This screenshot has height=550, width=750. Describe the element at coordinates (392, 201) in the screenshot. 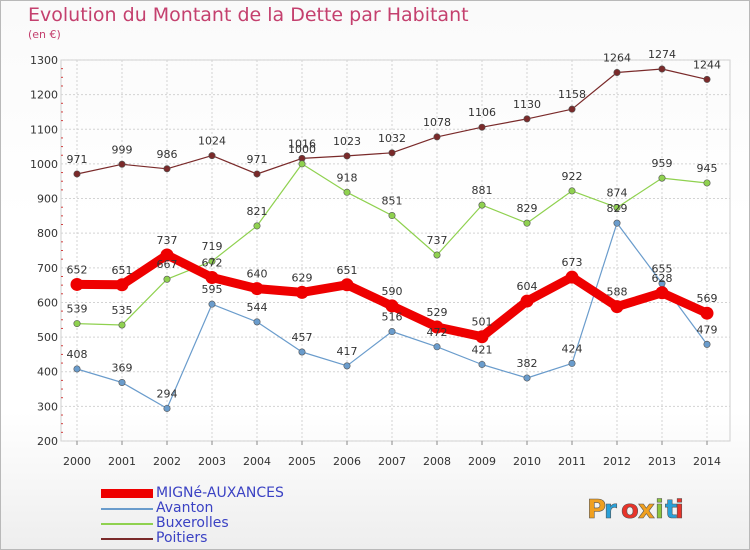

I see `data-label-buxerolles: 851` at that location.